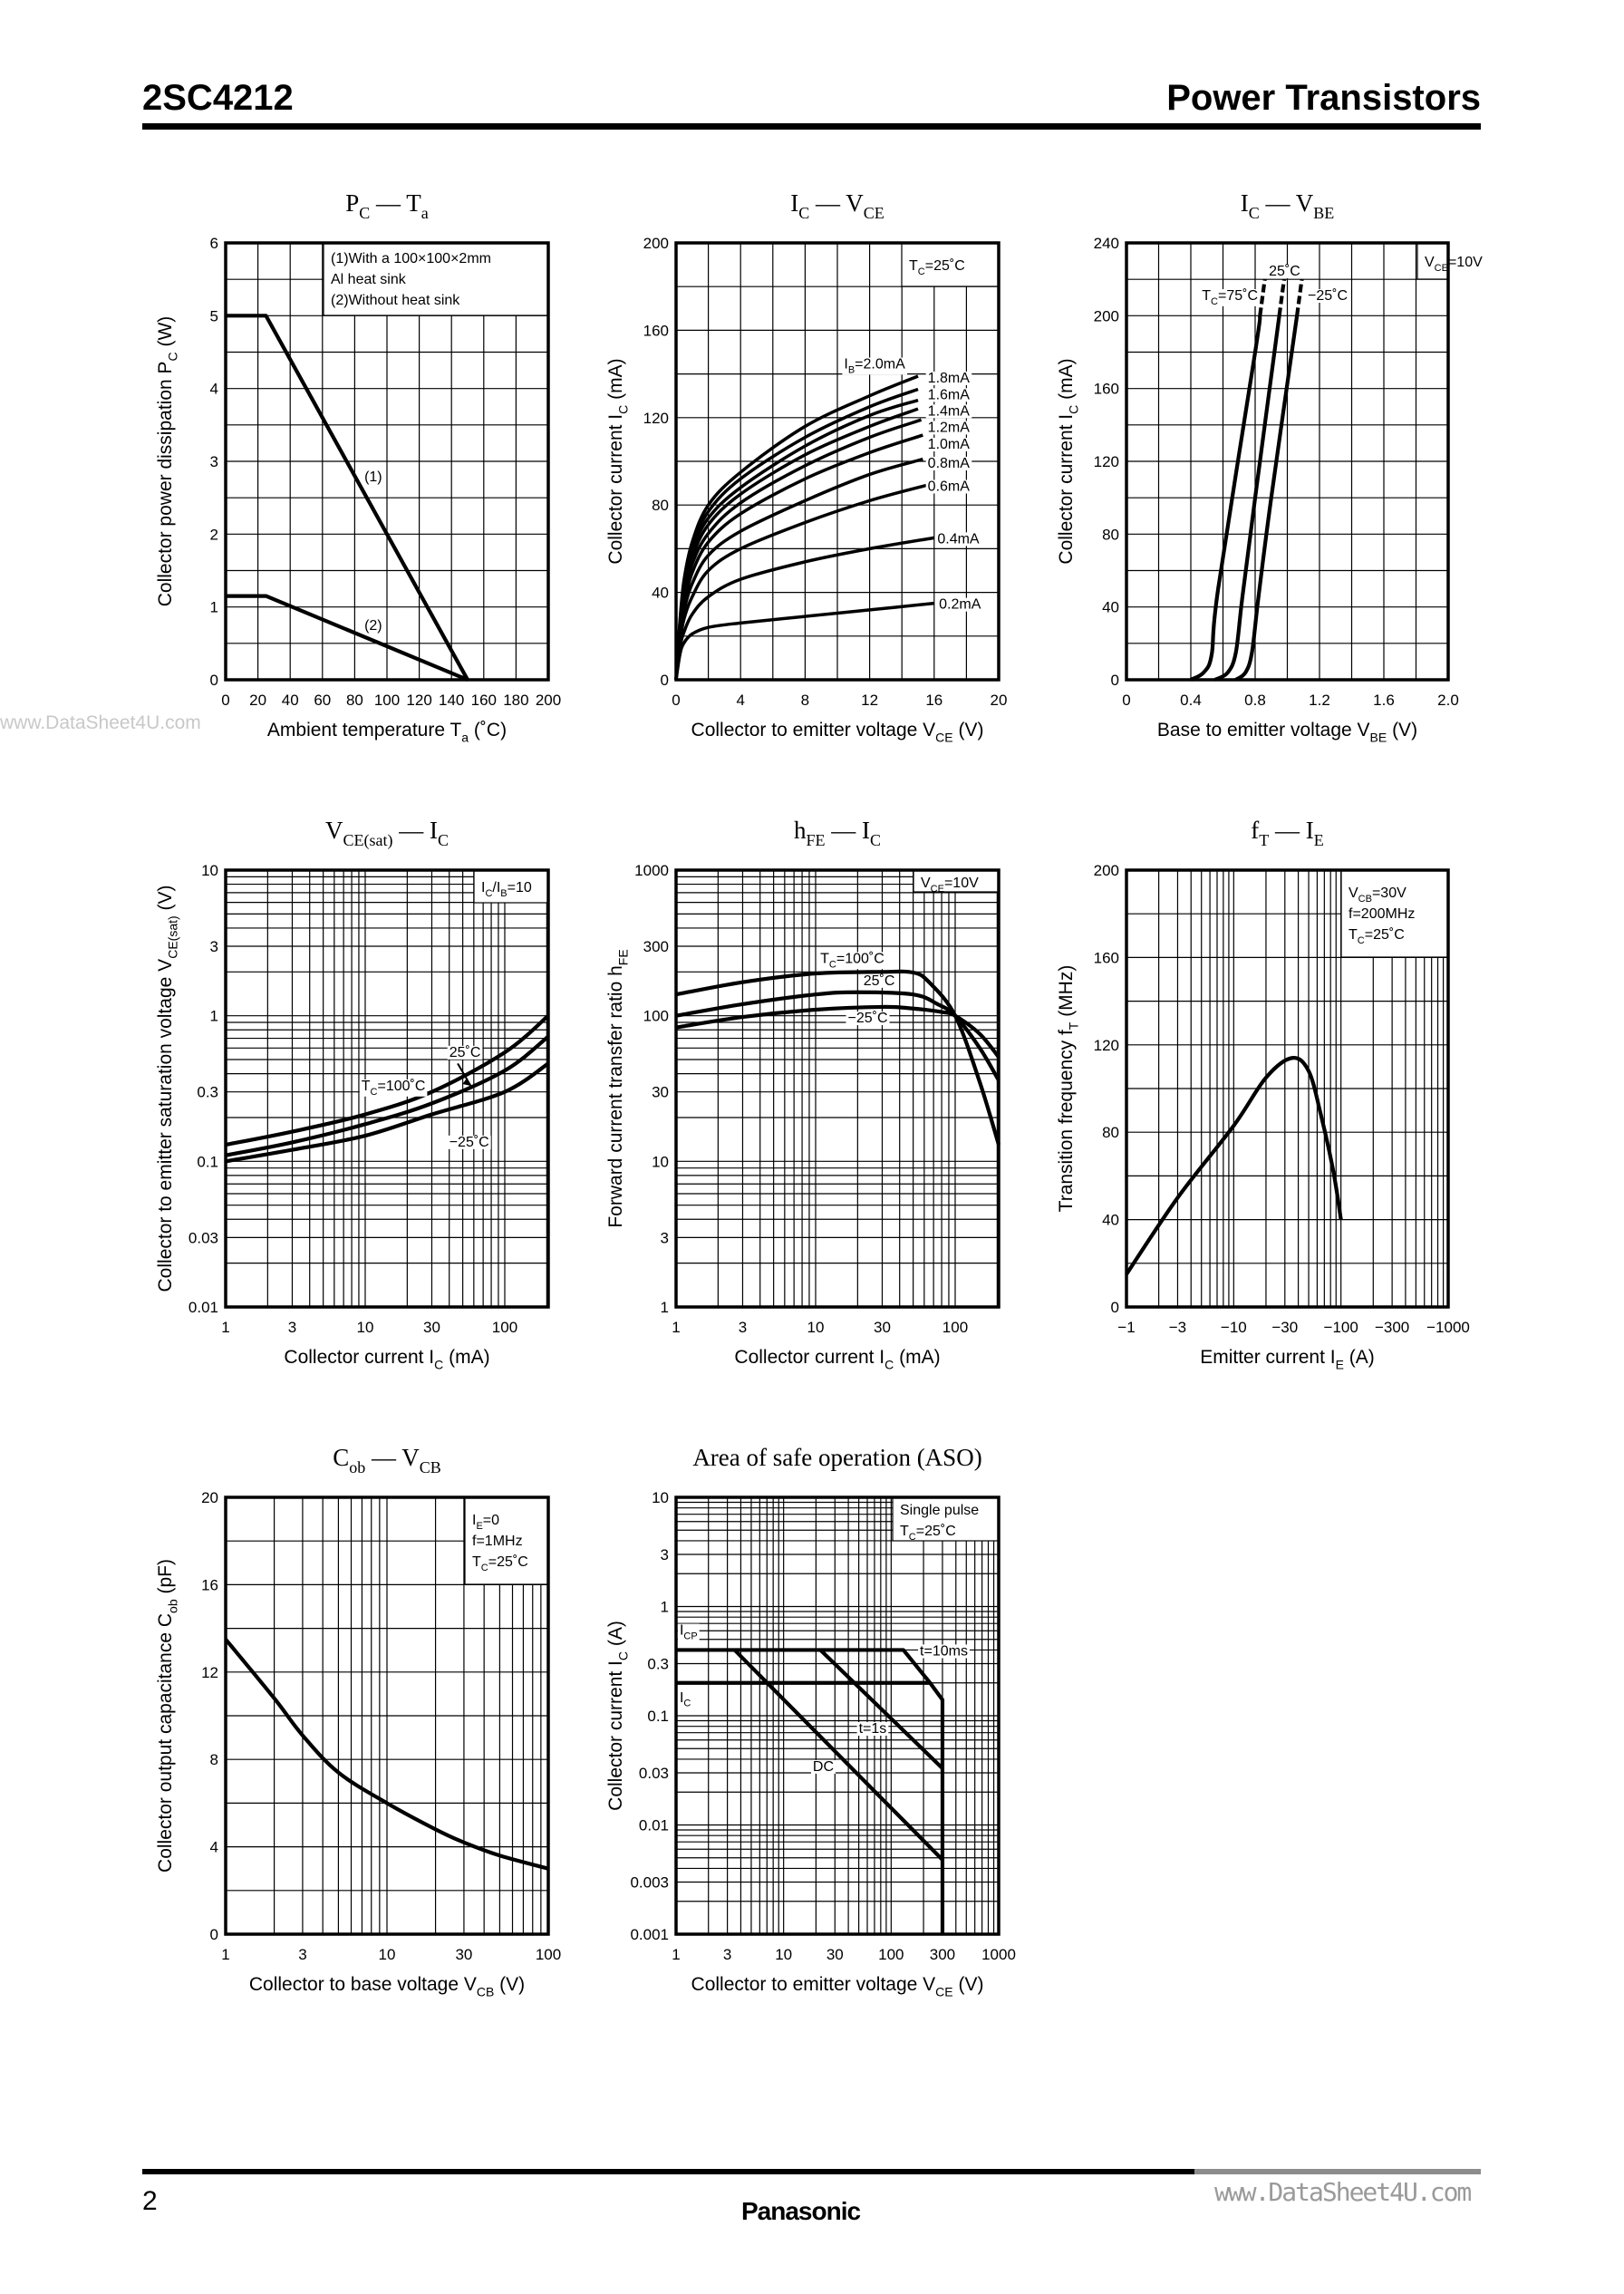  I want to click on y-axis-label: Forward current transfer ratio hFE, so click(617, 1088).